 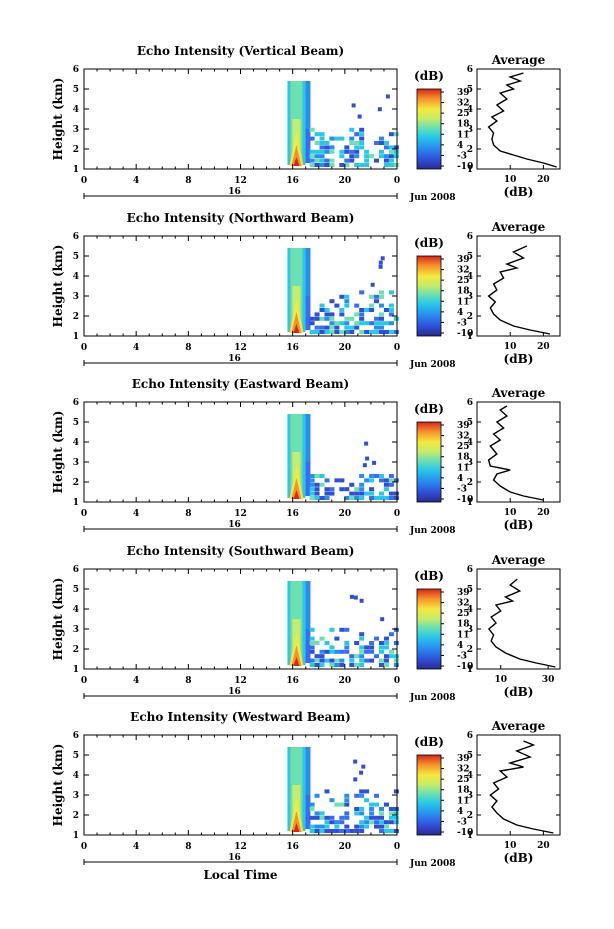 What do you see at coordinates (432, 698) in the screenshot?
I see `month-label: Jun 2008` at bounding box center [432, 698].